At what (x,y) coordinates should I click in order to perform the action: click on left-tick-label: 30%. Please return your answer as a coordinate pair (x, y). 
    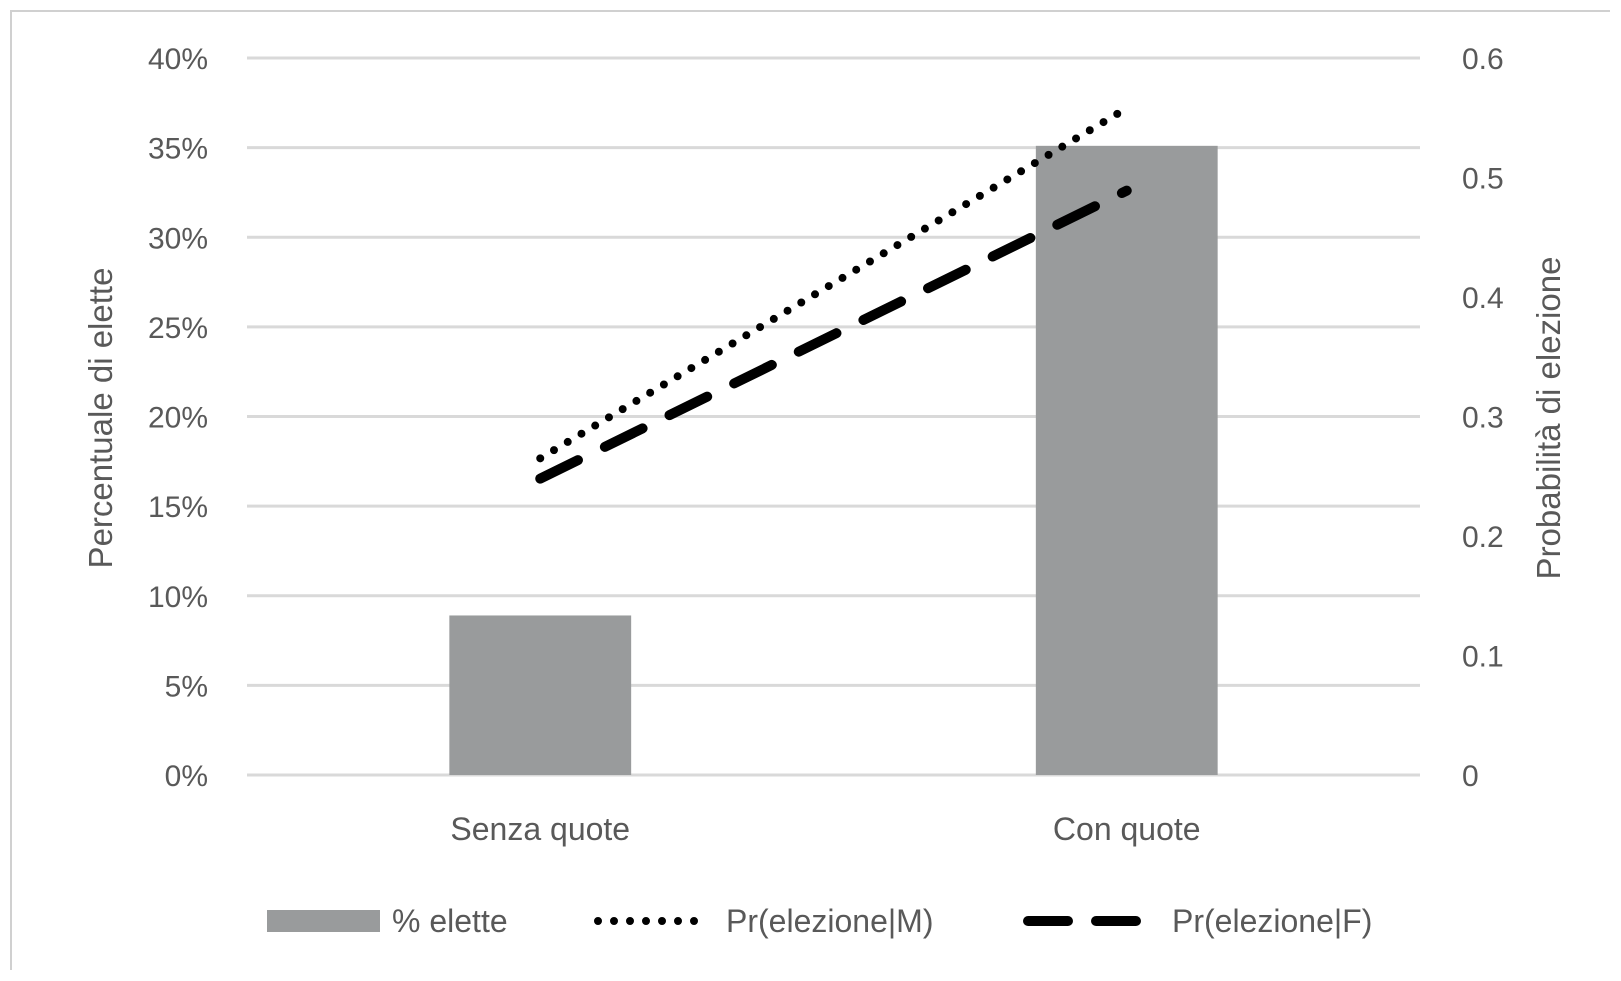
    Looking at the image, I should click on (178, 238).